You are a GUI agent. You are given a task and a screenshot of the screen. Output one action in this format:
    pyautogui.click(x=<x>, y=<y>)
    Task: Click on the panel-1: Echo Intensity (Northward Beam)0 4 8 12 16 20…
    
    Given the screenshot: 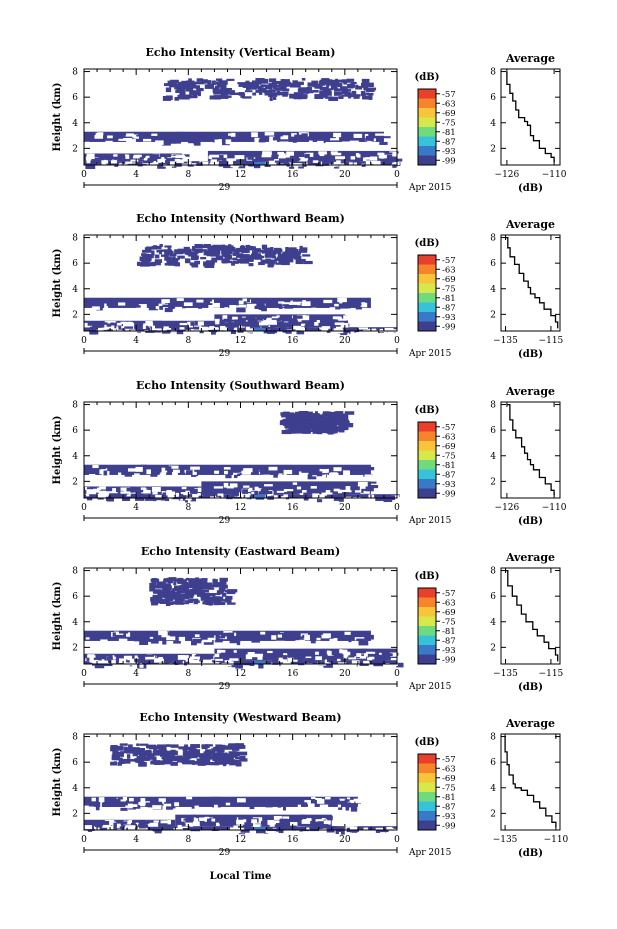 What is the action you would take?
    pyautogui.click(x=308, y=286)
    